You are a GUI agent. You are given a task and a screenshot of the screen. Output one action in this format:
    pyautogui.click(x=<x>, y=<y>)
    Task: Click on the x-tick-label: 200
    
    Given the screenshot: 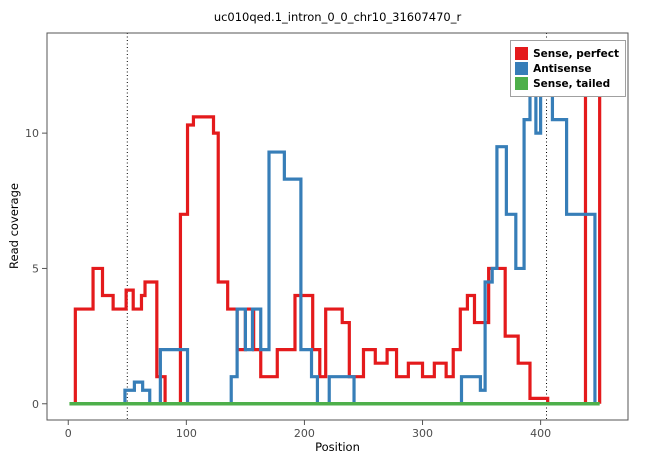 What is the action you would take?
    pyautogui.click(x=304, y=433)
    